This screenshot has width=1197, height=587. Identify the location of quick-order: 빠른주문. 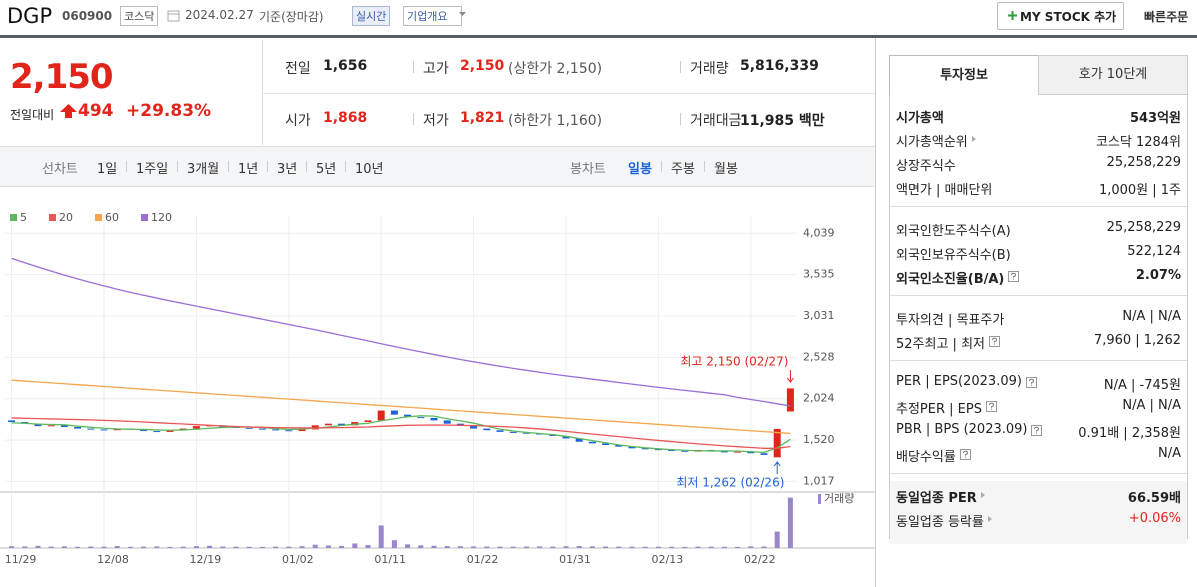
(1166, 17).